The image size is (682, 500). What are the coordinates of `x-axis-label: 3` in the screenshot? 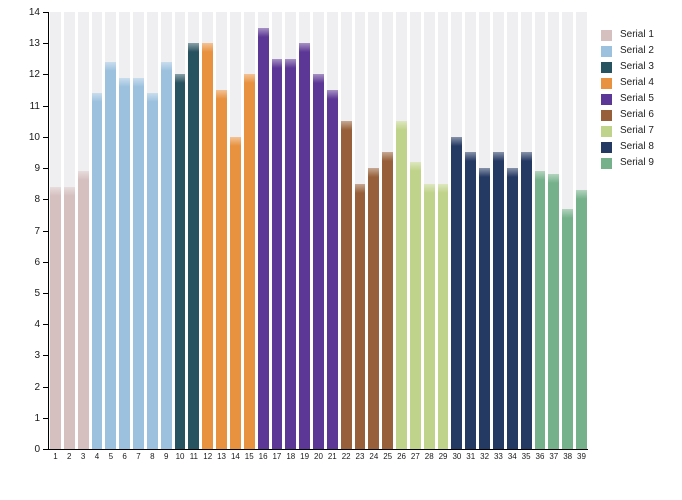 It's located at (83, 456).